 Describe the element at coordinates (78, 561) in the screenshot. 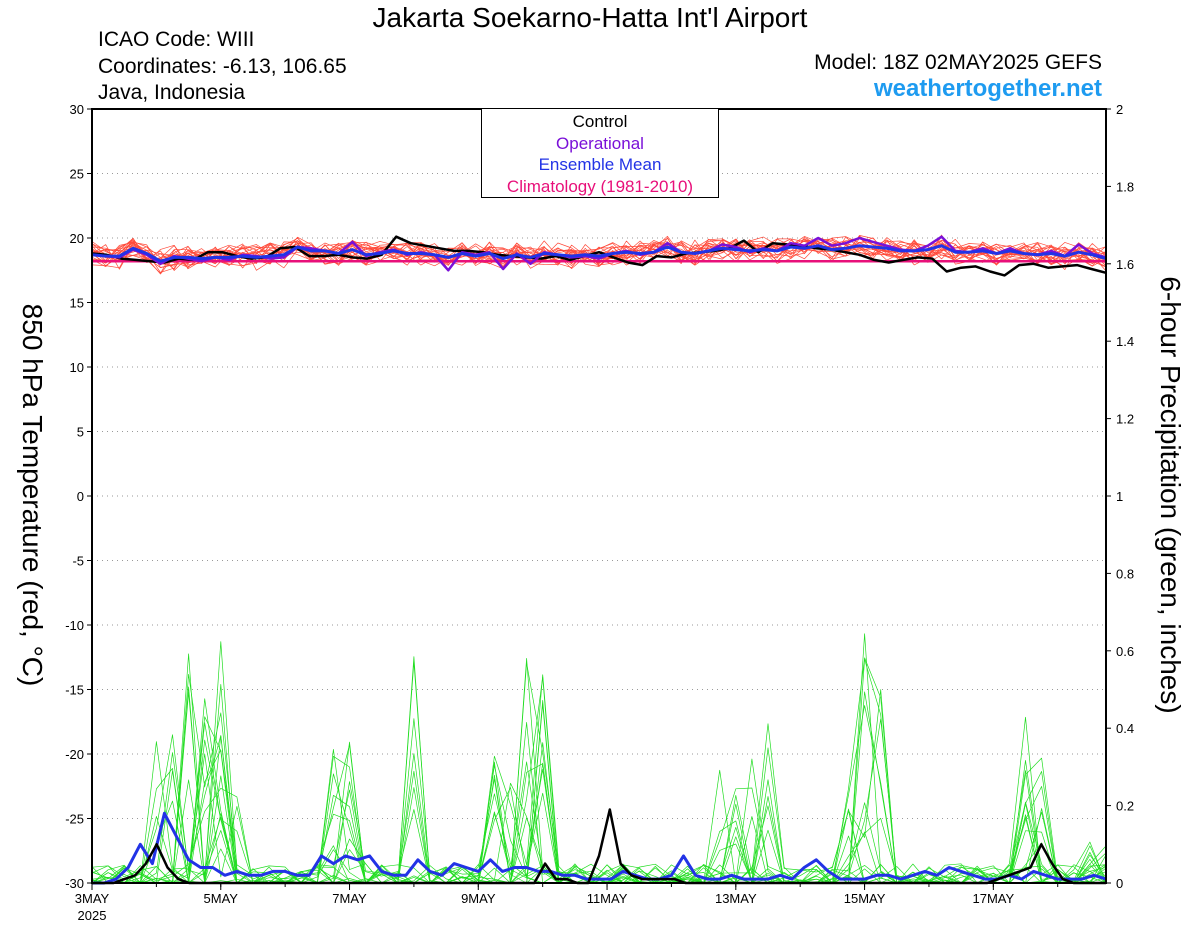

I see `y-tick-label-left: -5` at that location.